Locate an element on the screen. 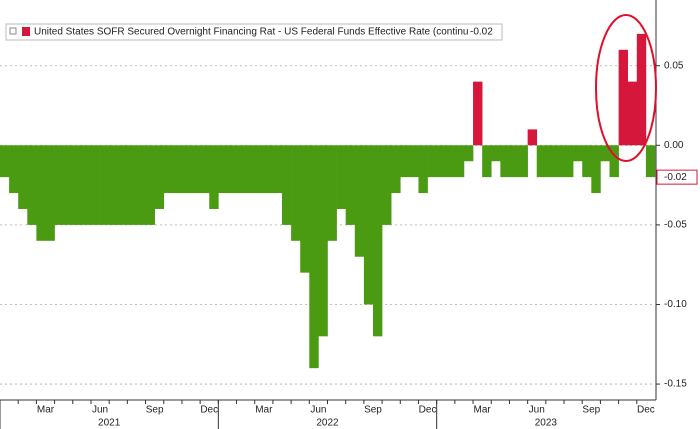 This screenshot has height=429, width=700. y-tick-label: -0.15 is located at coordinates (675, 384).